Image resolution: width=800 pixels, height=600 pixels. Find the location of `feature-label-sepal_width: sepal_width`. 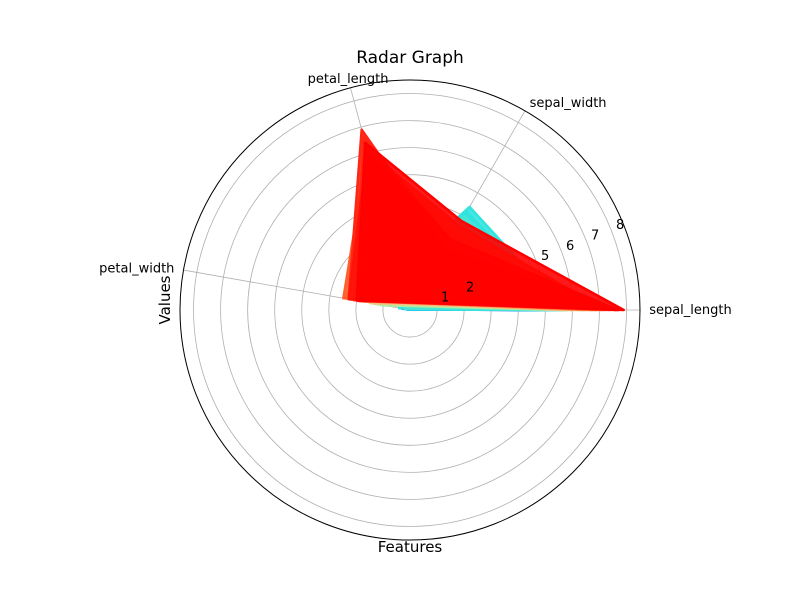

feature-label-sepal_width: sepal_width is located at coordinates (568, 103).